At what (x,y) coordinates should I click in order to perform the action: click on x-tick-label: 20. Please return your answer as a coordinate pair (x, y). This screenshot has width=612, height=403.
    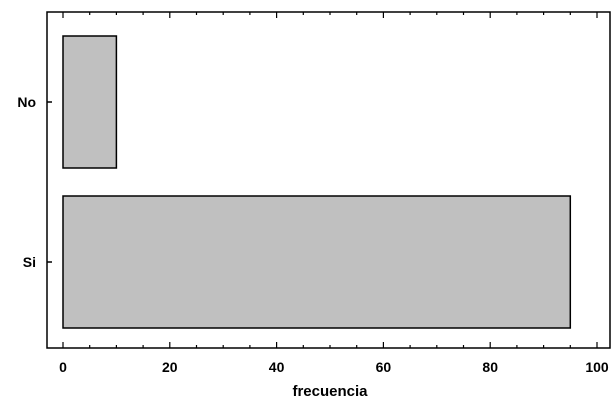
    Looking at the image, I should click on (170, 367).